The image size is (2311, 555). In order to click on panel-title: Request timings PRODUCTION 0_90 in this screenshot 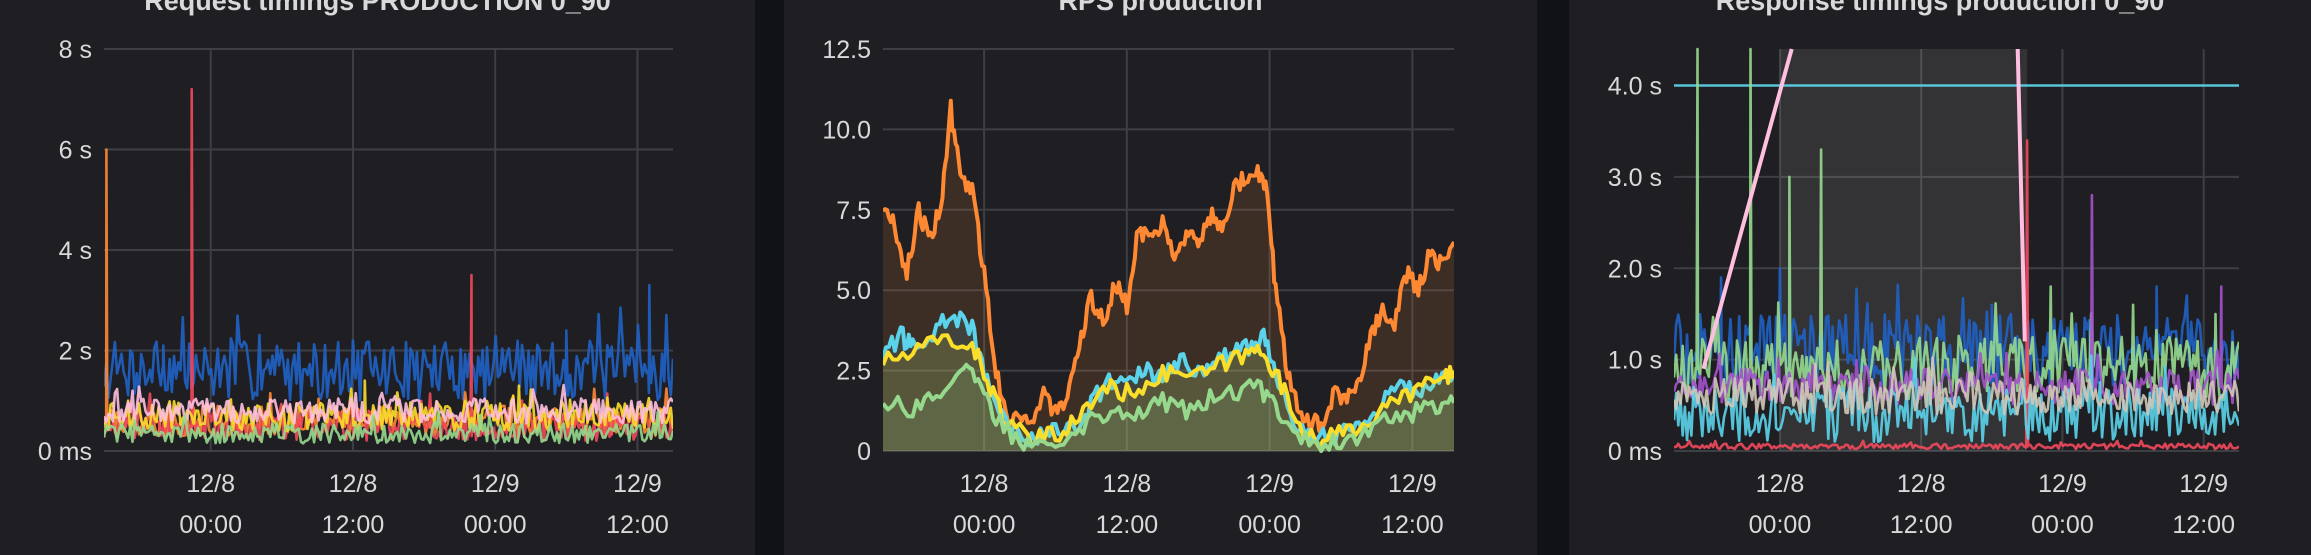, I will do `click(377, 8)`.